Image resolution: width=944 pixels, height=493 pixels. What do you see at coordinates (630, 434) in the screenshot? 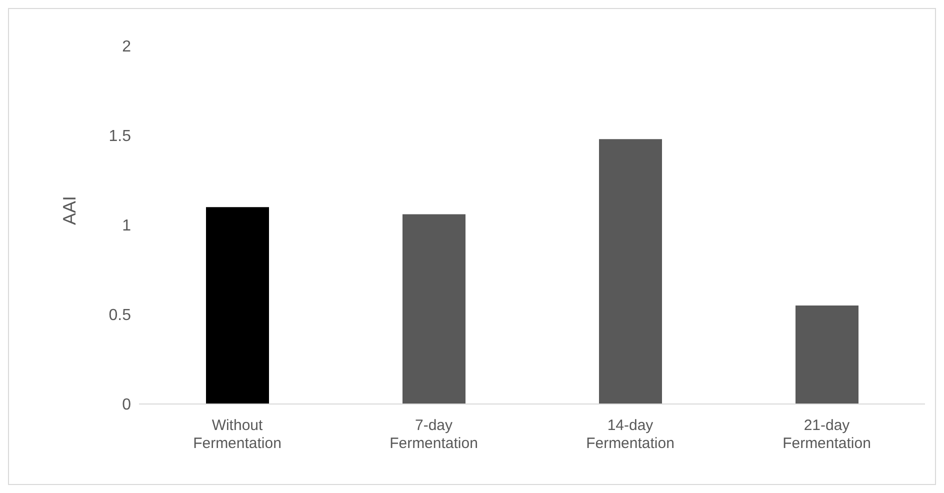
I see `x-tick-label: 14-day Fermentation` at bounding box center [630, 434].